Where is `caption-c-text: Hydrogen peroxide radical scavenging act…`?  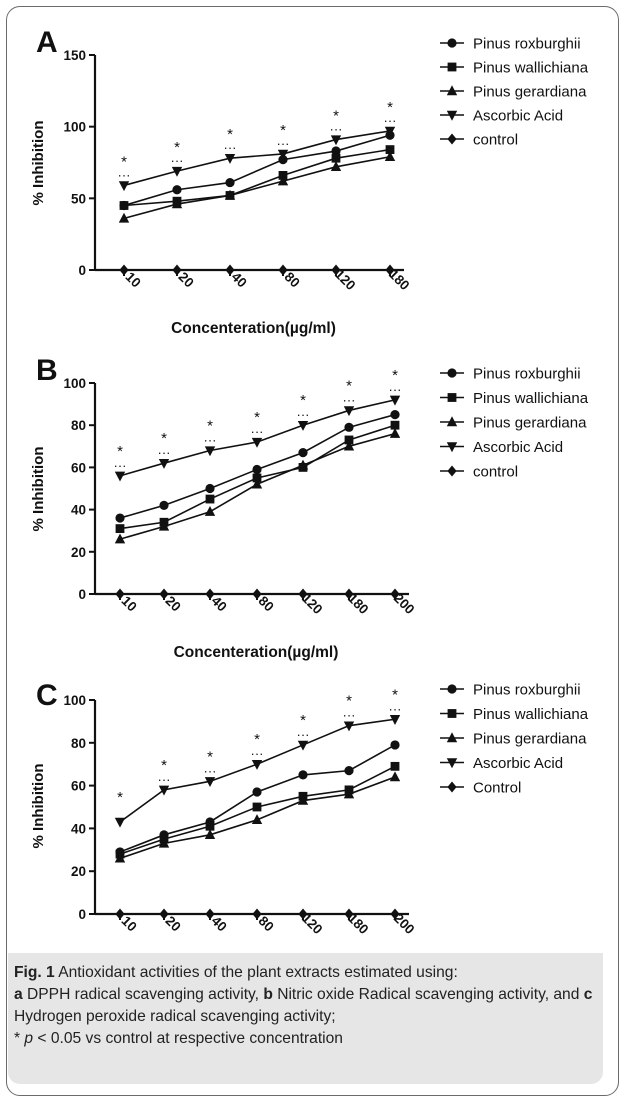
caption-c-text: Hydrogen peroxide radical scavenging act… is located at coordinates (175, 1016).